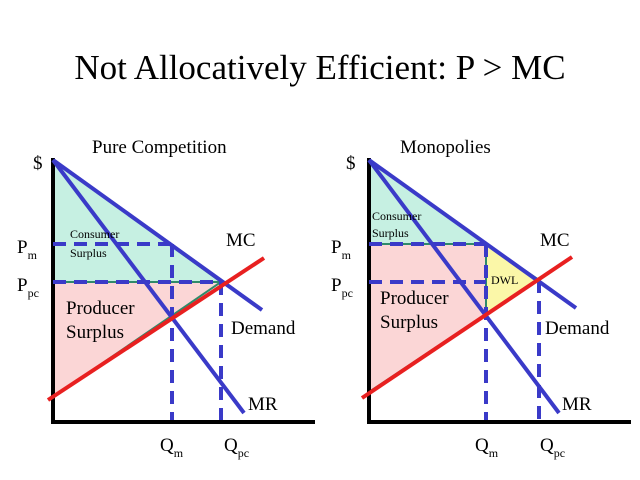  I want to click on slide-title: Not Allocatively Efficient: P > MC, so click(320, 67).